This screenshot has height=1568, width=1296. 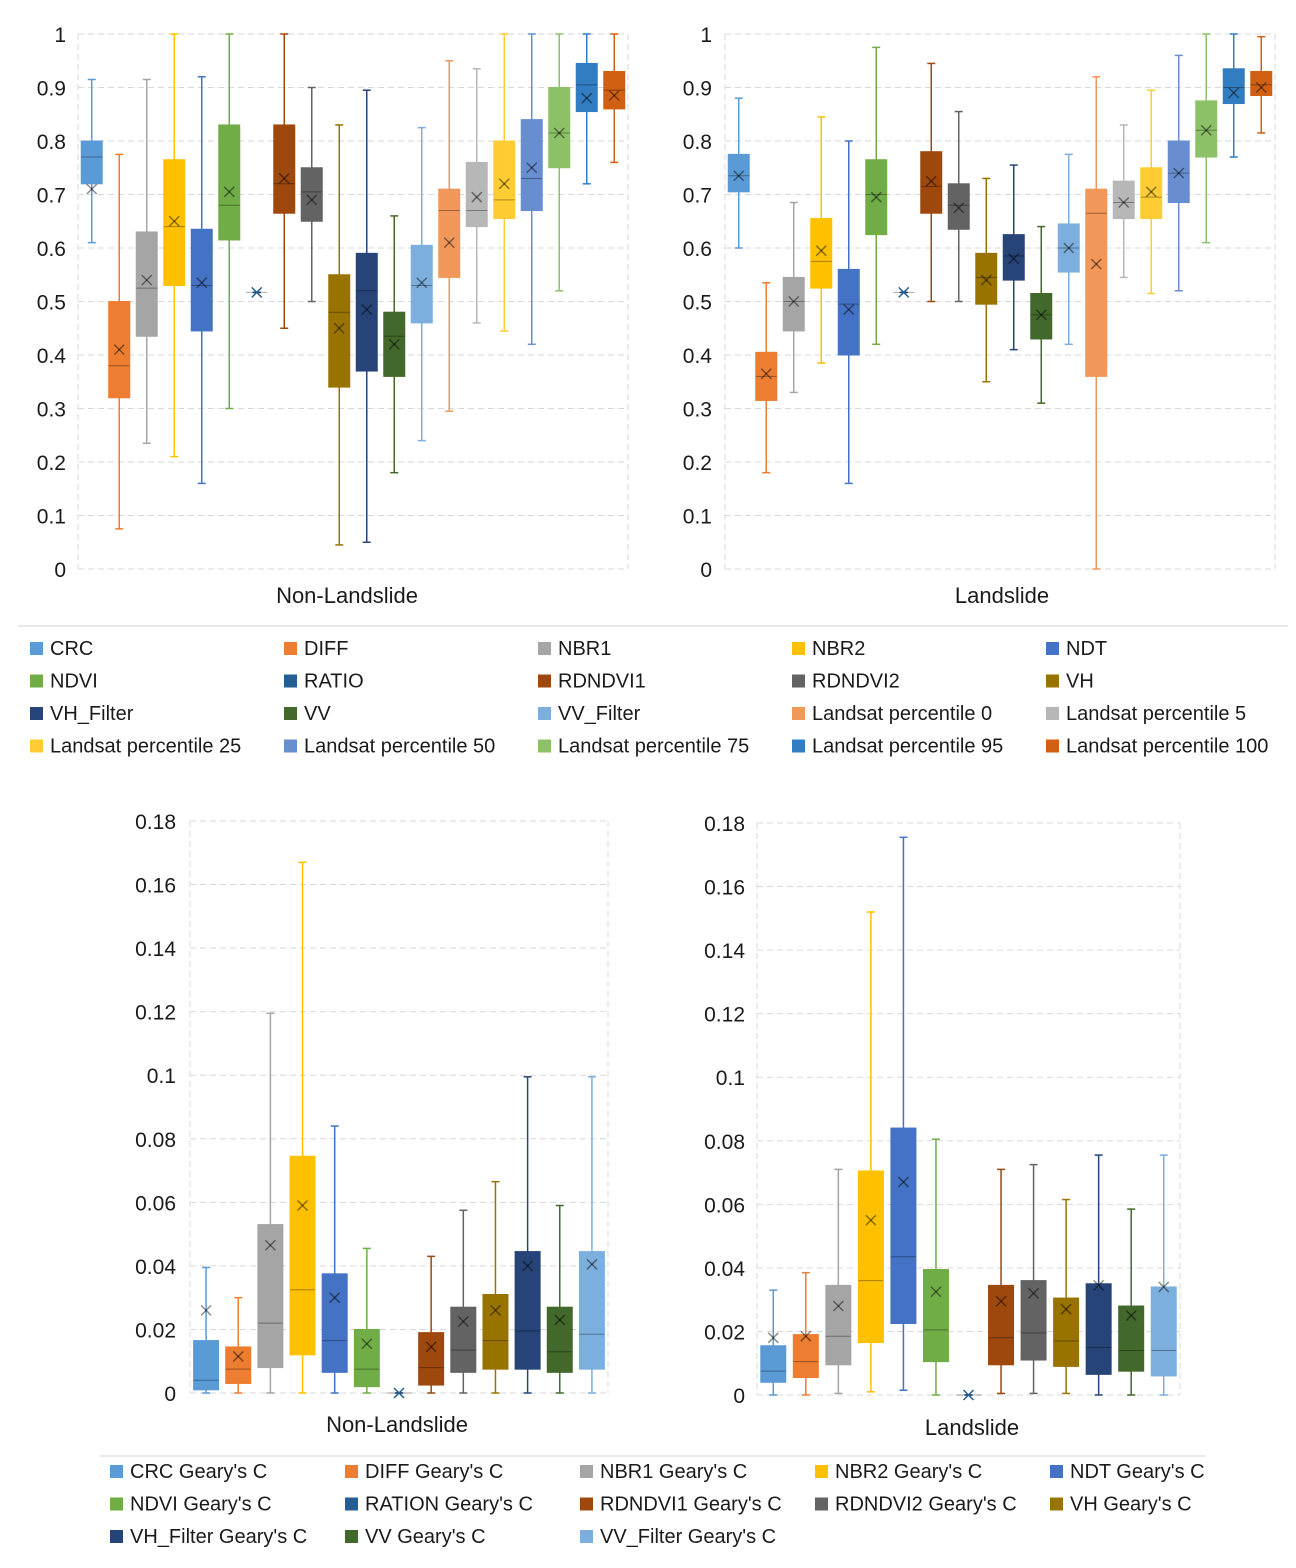 I want to click on legend-label: Landsat percentile 50, so click(x=399, y=747).